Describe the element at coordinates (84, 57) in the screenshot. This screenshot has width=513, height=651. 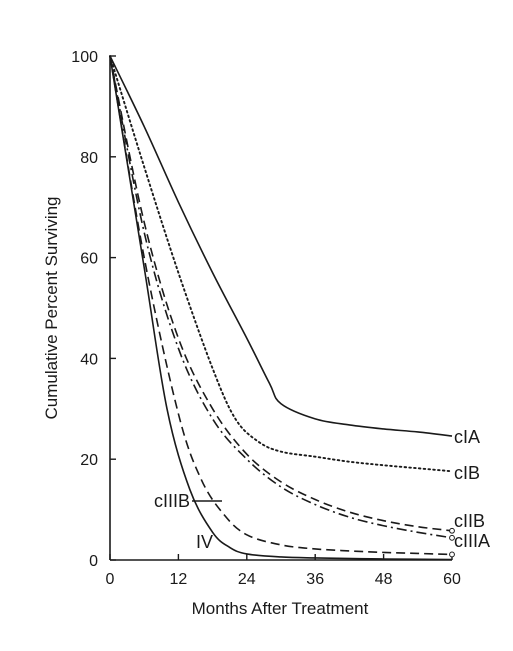
I see `y-tick-label: 100` at that location.